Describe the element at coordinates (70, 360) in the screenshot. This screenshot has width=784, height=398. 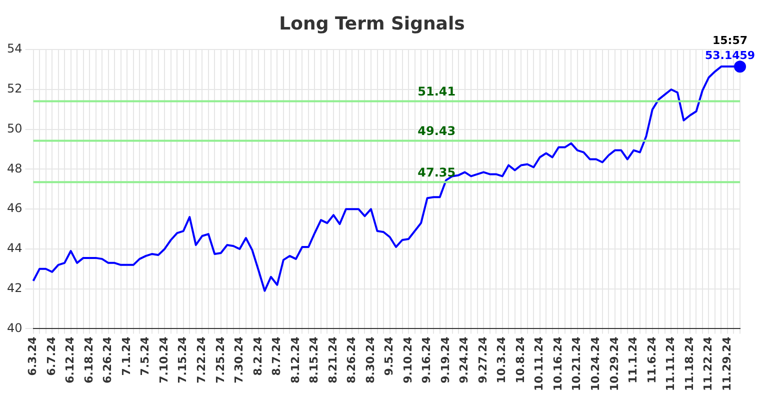
I see `x-tick-label: 6.12.24` at that location.